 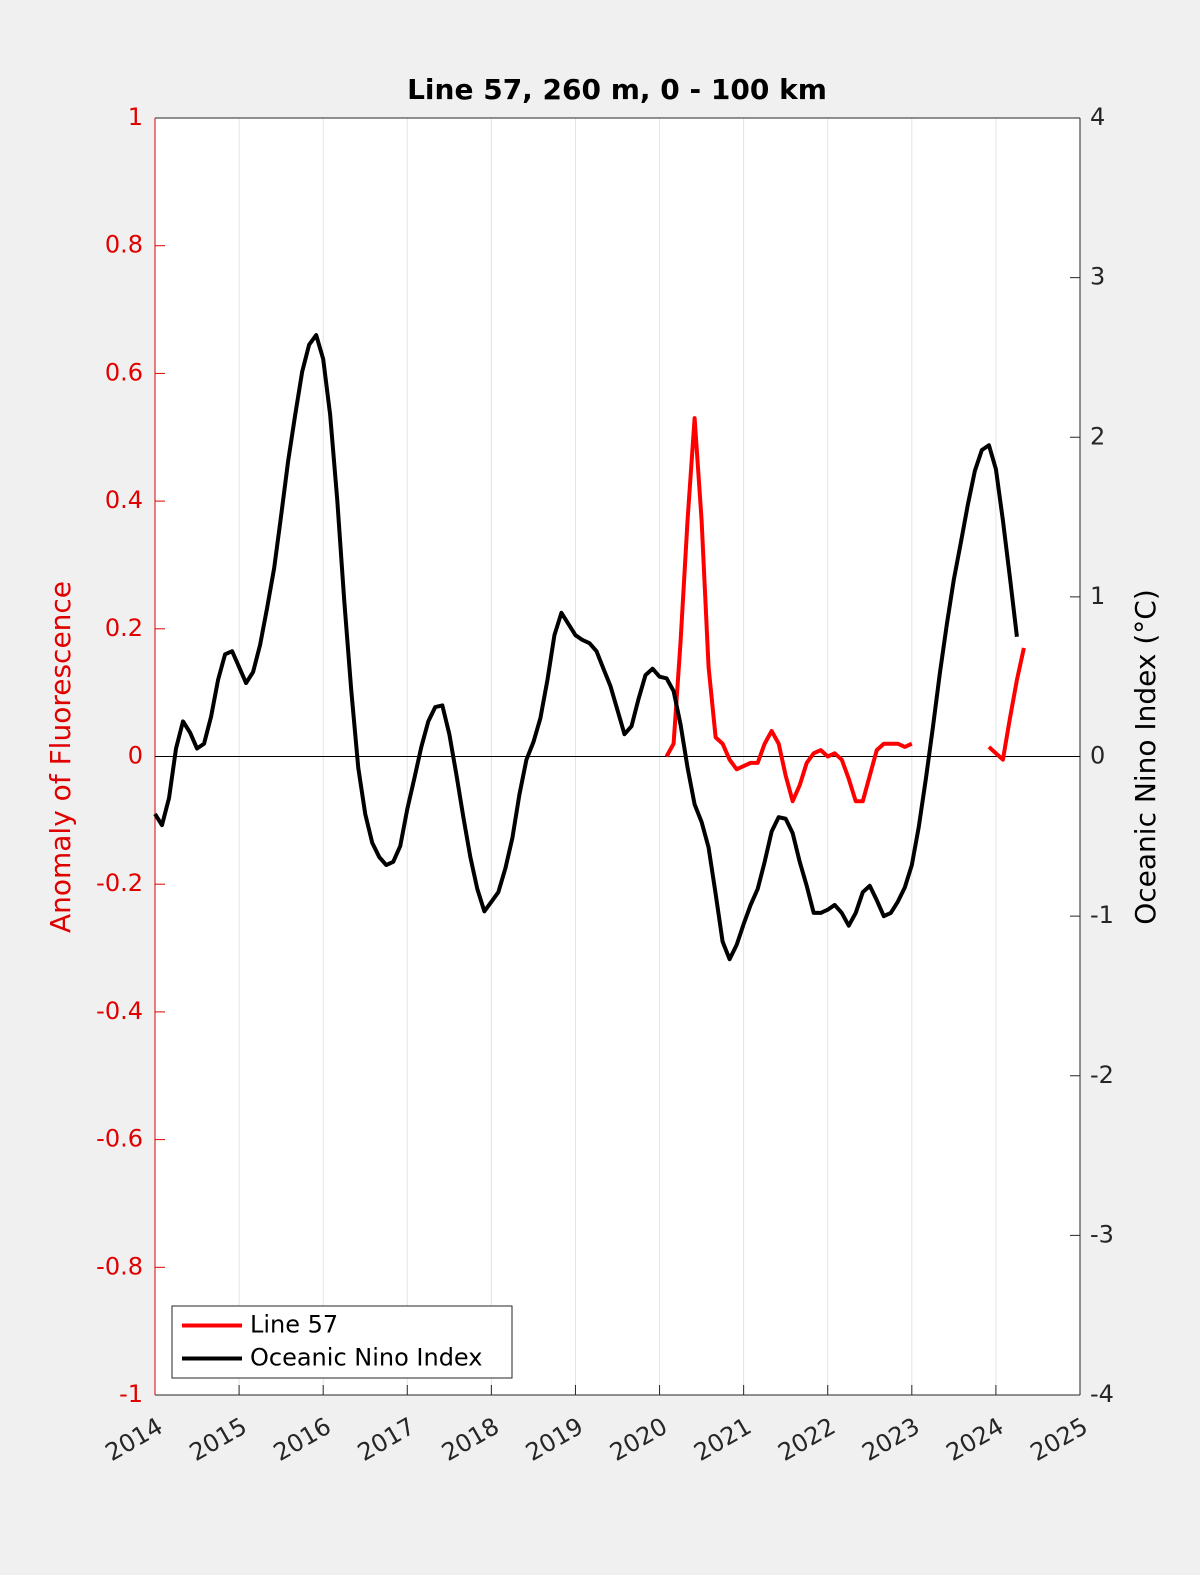 What do you see at coordinates (1097, 756) in the screenshot?
I see `y2-tick-label: 0` at bounding box center [1097, 756].